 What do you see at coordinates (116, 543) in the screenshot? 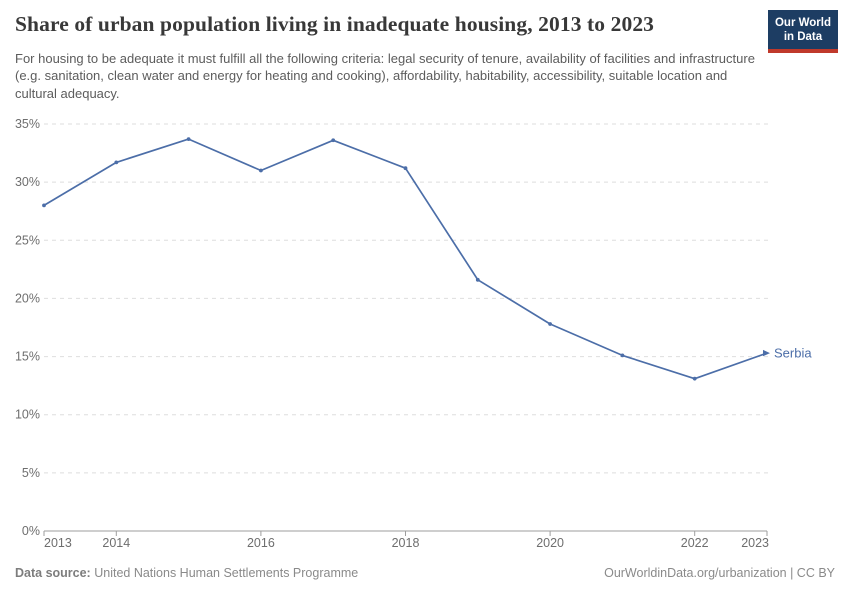
I see `x-tick-label: 2014` at bounding box center [116, 543].